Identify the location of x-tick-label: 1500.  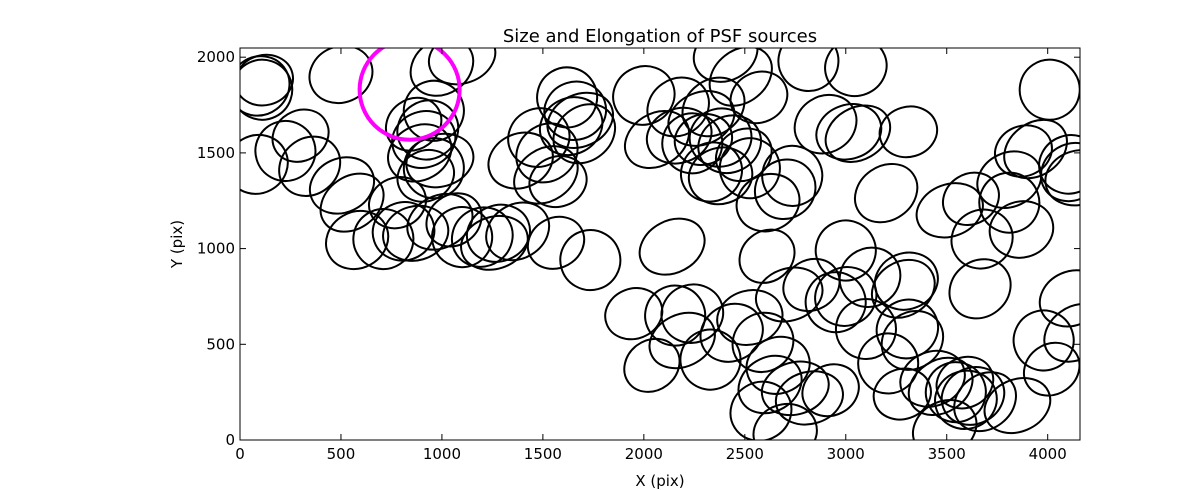
(543, 454).